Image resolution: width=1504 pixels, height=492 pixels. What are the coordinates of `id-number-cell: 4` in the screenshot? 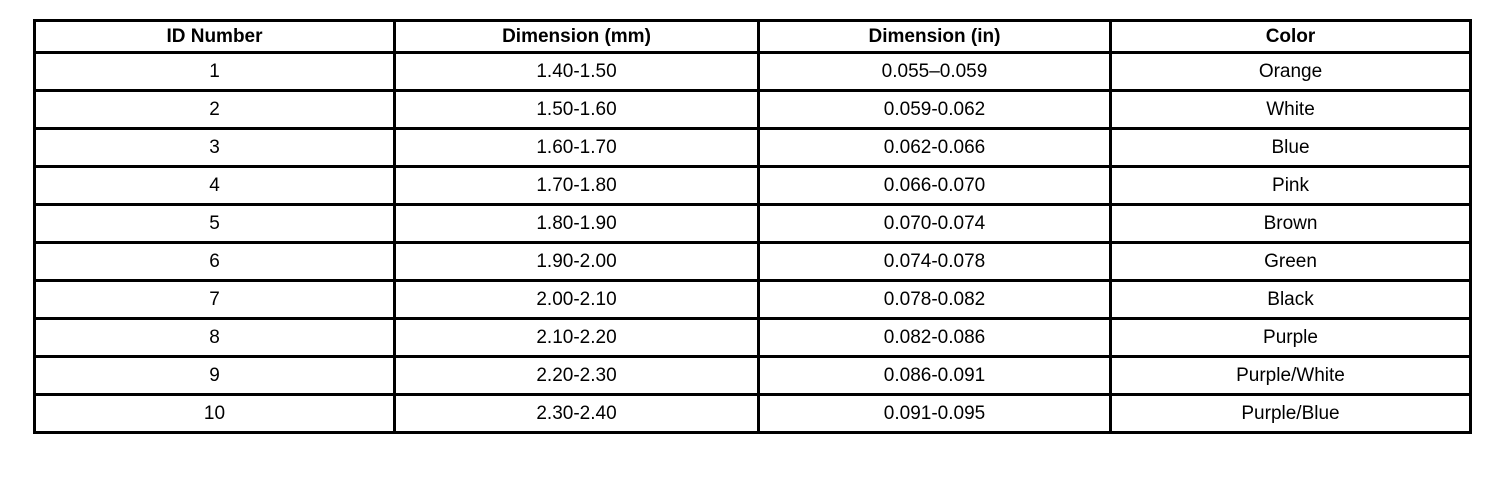 It's located at (214, 185).